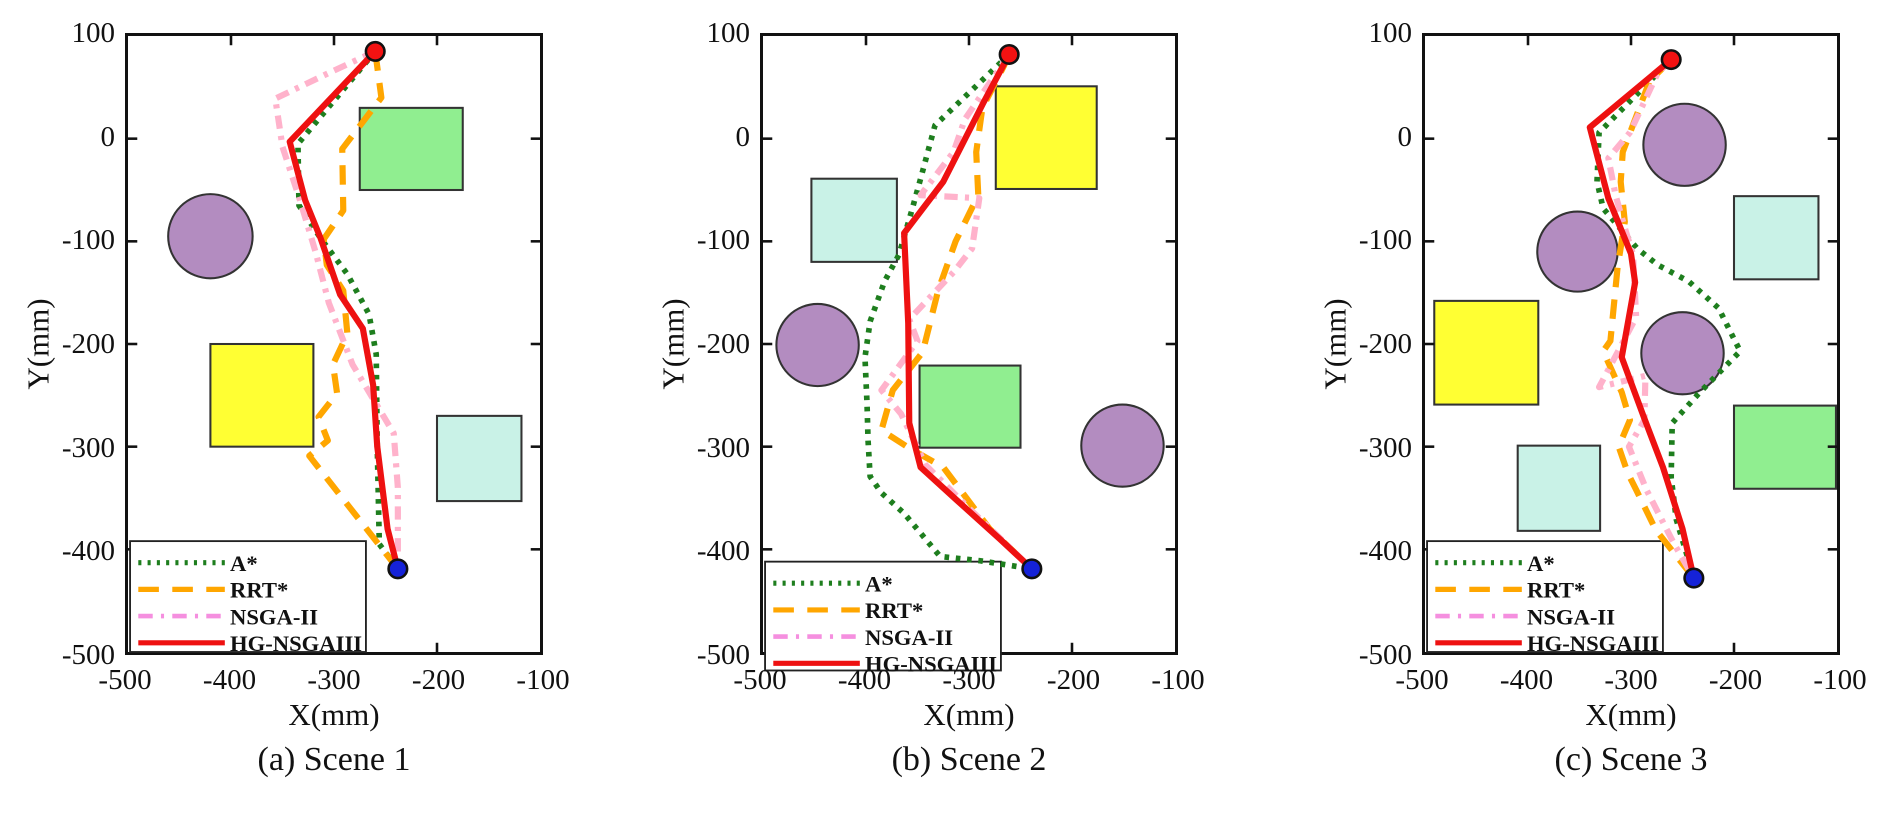 This screenshot has height=823, width=1892. Describe the element at coordinates (334, 759) in the screenshot. I see `caption-scene-1: (a) Scene 1` at that location.